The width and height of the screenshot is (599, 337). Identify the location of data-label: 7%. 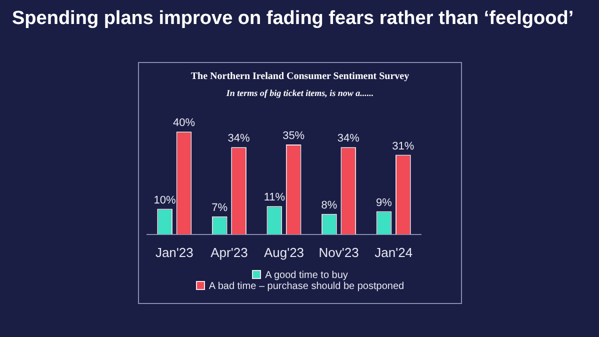
(220, 208).